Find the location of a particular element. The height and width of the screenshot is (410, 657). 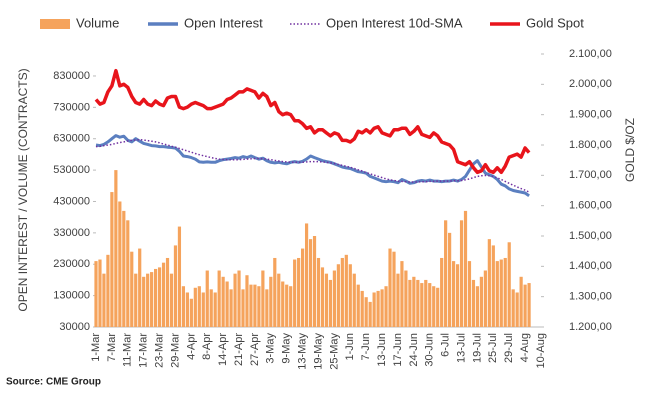

y2-tick-label: 2.100,00 is located at coordinates (590, 54).